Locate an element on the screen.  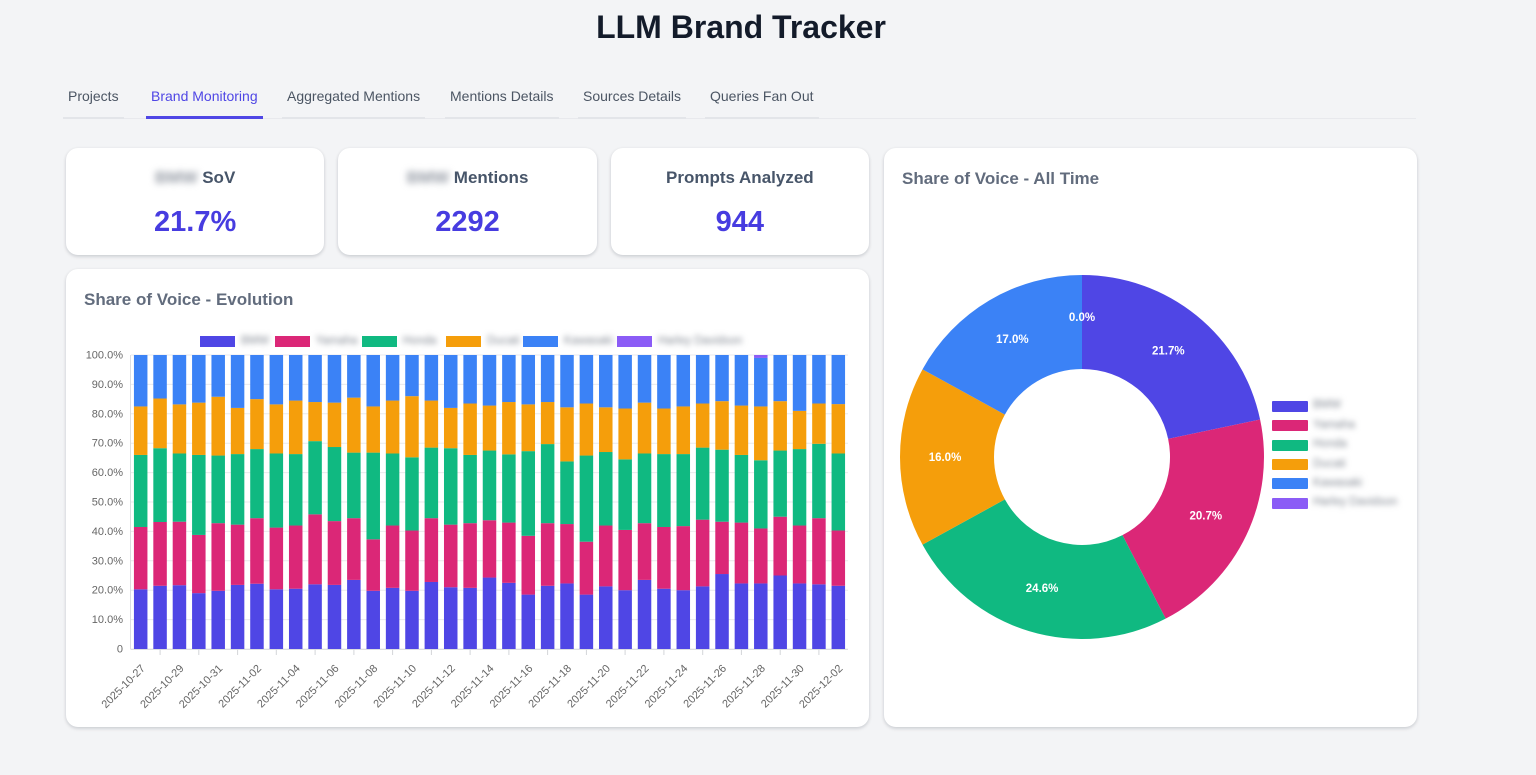
svg-text: 90.0% is located at coordinates (107, 385).